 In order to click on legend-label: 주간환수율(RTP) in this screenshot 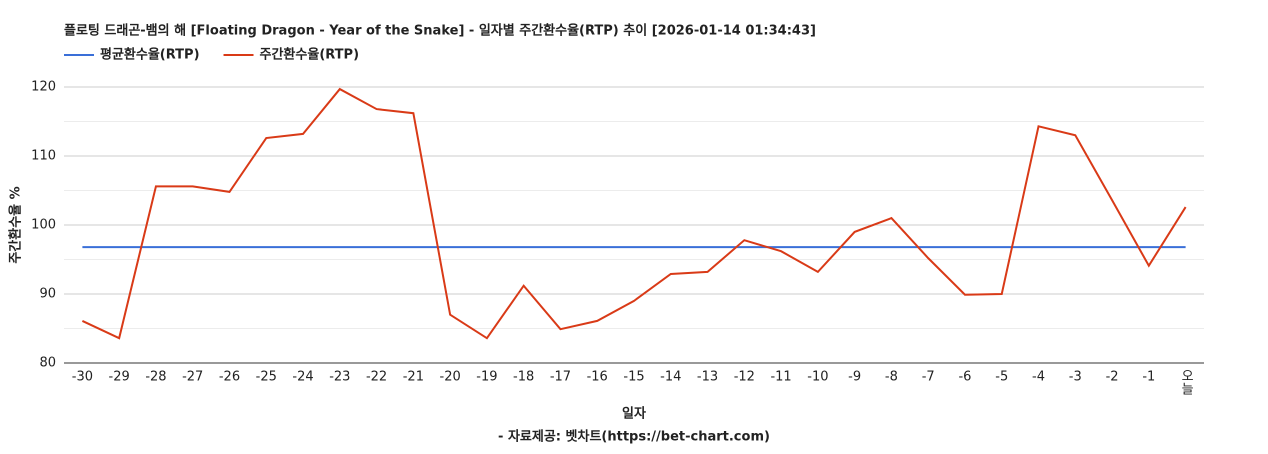, I will do `click(310, 55)`.